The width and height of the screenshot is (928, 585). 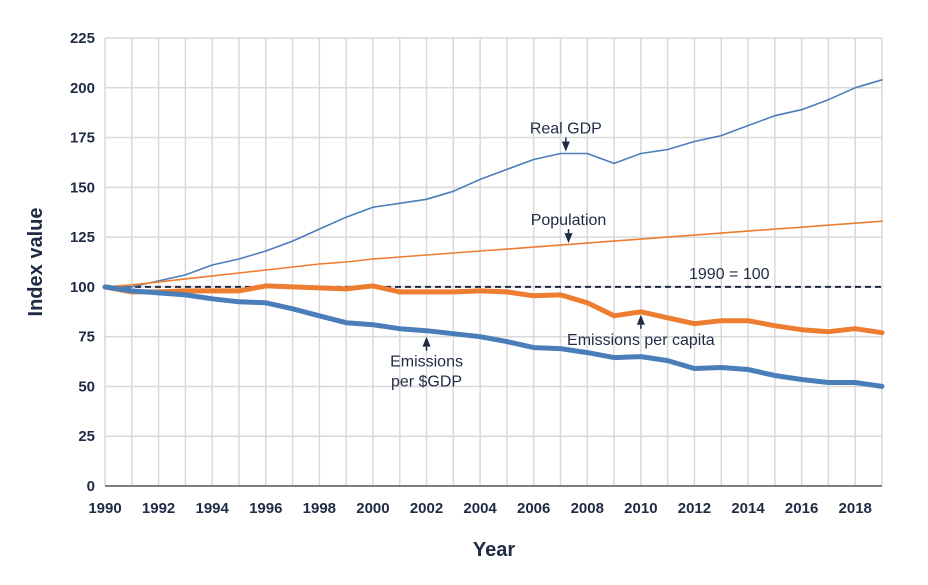 What do you see at coordinates (104, 508) in the screenshot?
I see `x-tick-label: 1990` at bounding box center [104, 508].